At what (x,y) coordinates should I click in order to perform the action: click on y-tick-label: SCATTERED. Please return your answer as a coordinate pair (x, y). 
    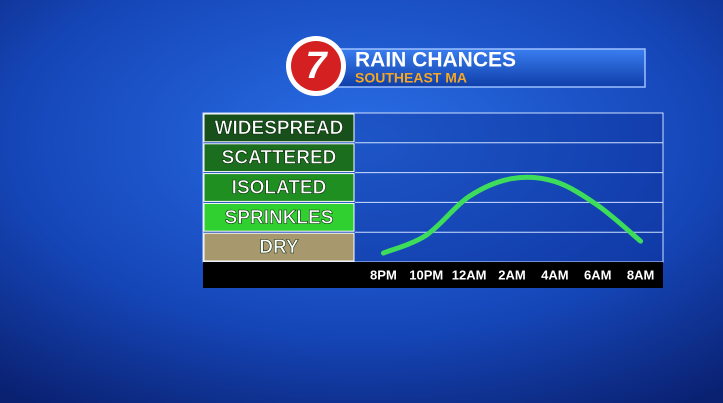
    Looking at the image, I should click on (279, 158).